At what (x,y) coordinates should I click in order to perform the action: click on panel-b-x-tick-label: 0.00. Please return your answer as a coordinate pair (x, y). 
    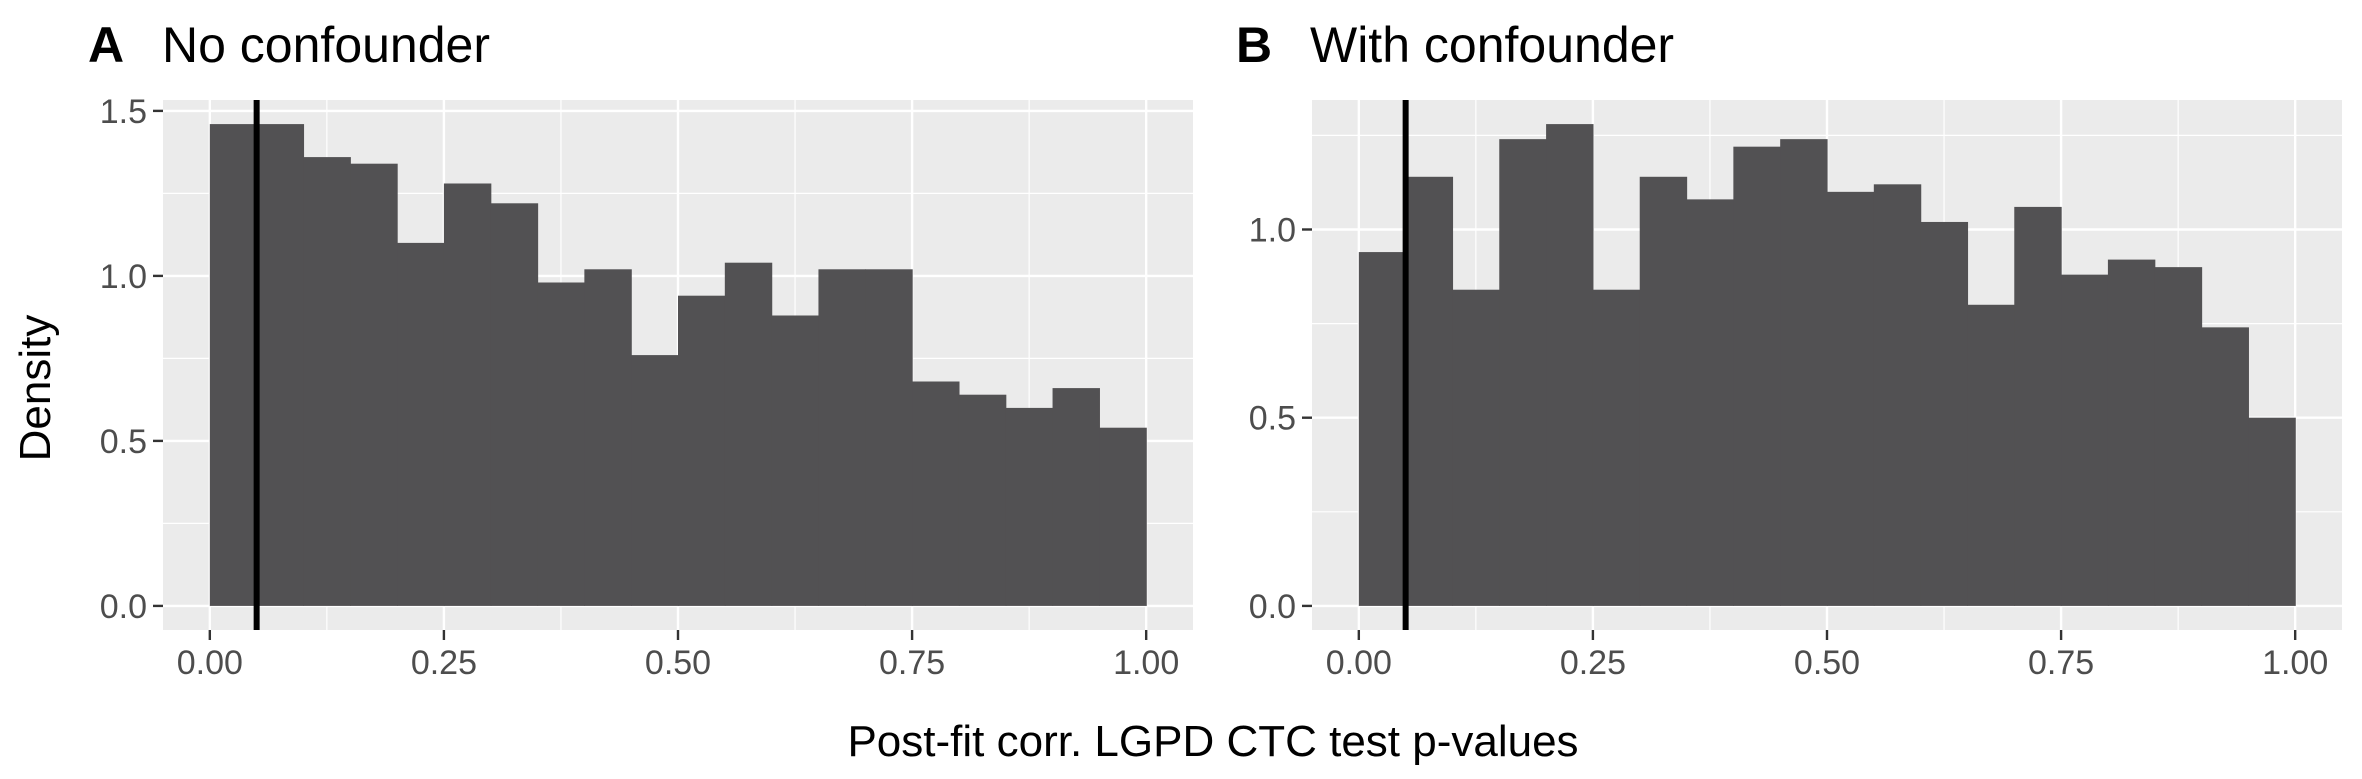
    Looking at the image, I should click on (1359, 663).